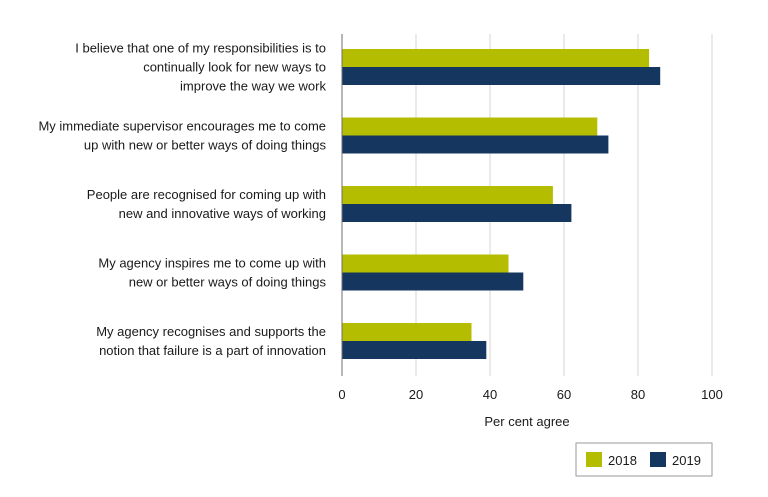 This screenshot has height=497, width=768. What do you see at coordinates (594, 459) in the screenshot?
I see `legend-swatch-2018` at bounding box center [594, 459].